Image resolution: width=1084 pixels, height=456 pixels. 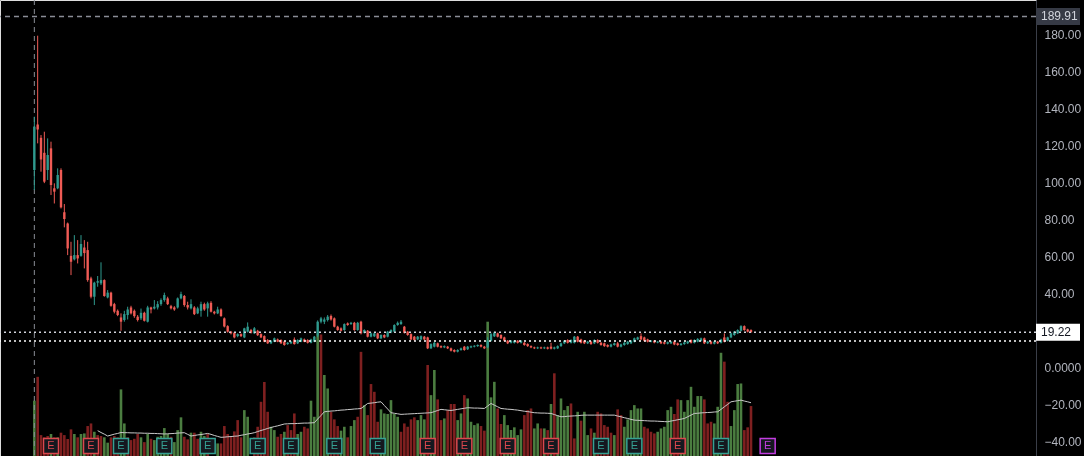 What do you see at coordinates (1059, 294) in the screenshot?
I see `y-tick-label: 40.00` at bounding box center [1059, 294].